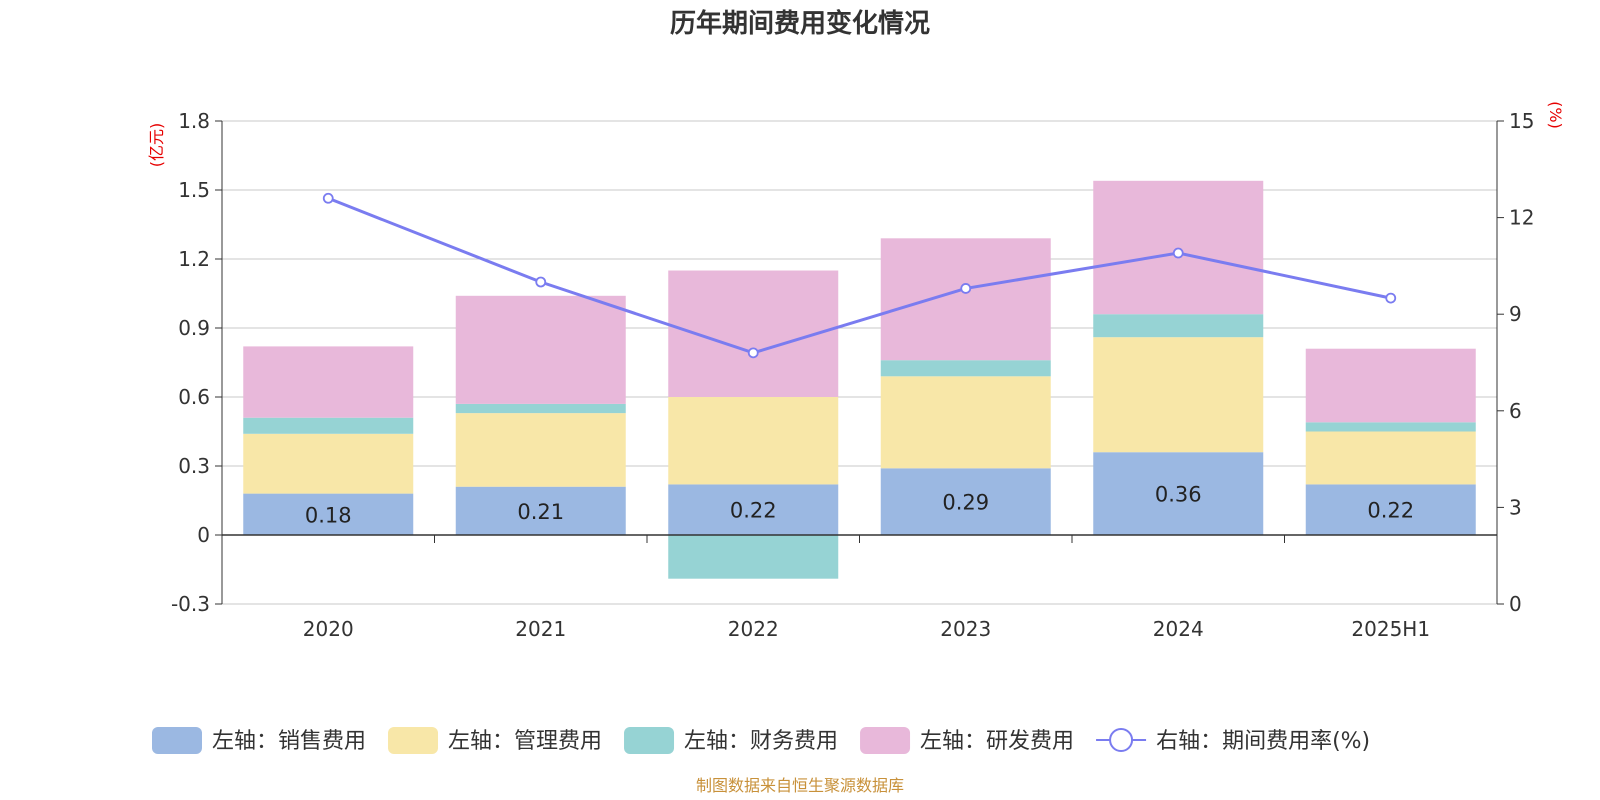 Image resolution: width=1600 pixels, height=800 pixels. I want to click on rate-line, so click(859, 275).